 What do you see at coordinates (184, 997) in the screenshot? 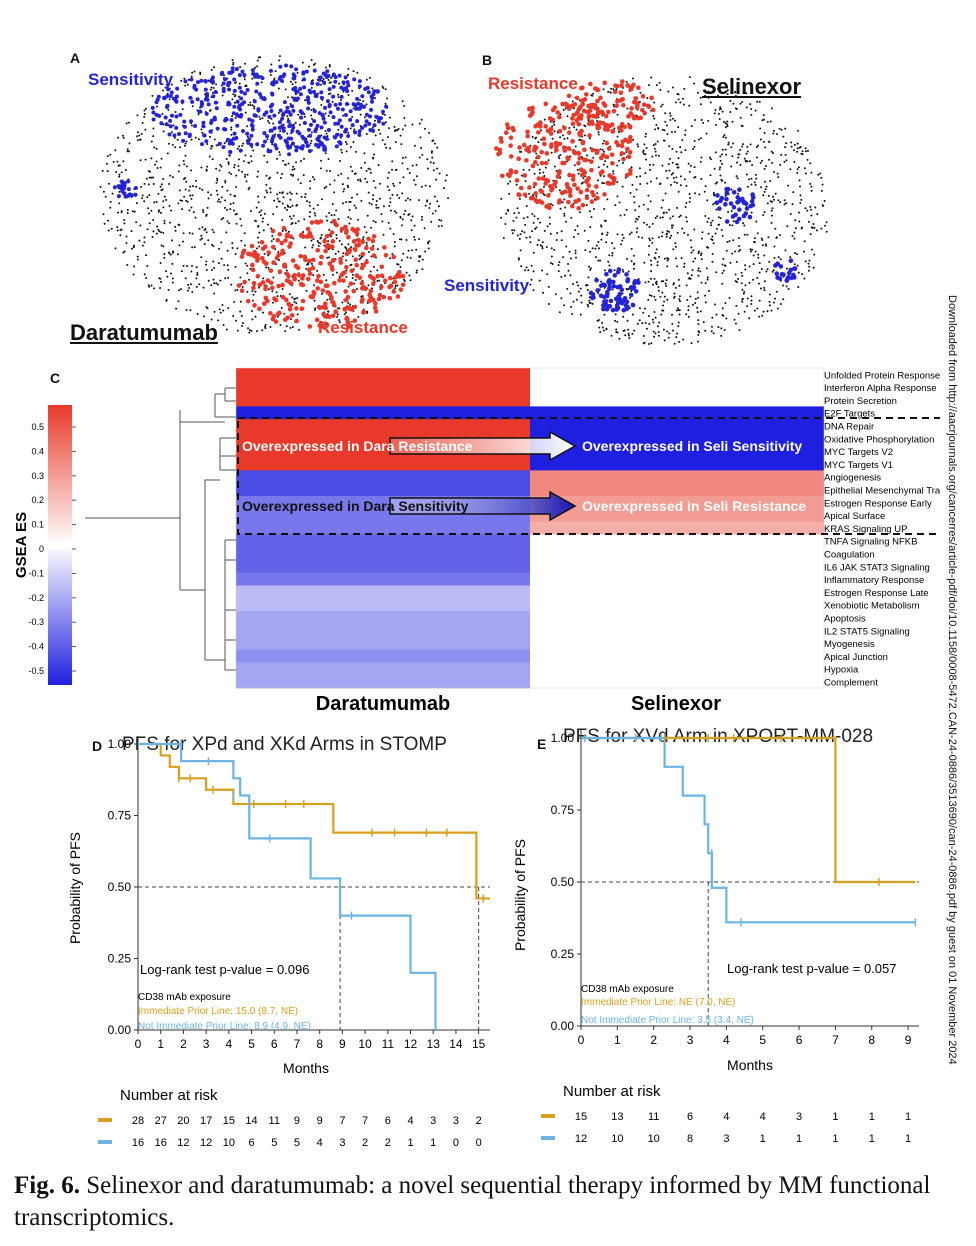
I see `panel-d-legend-title: CD38 mAb exposure` at bounding box center [184, 997].